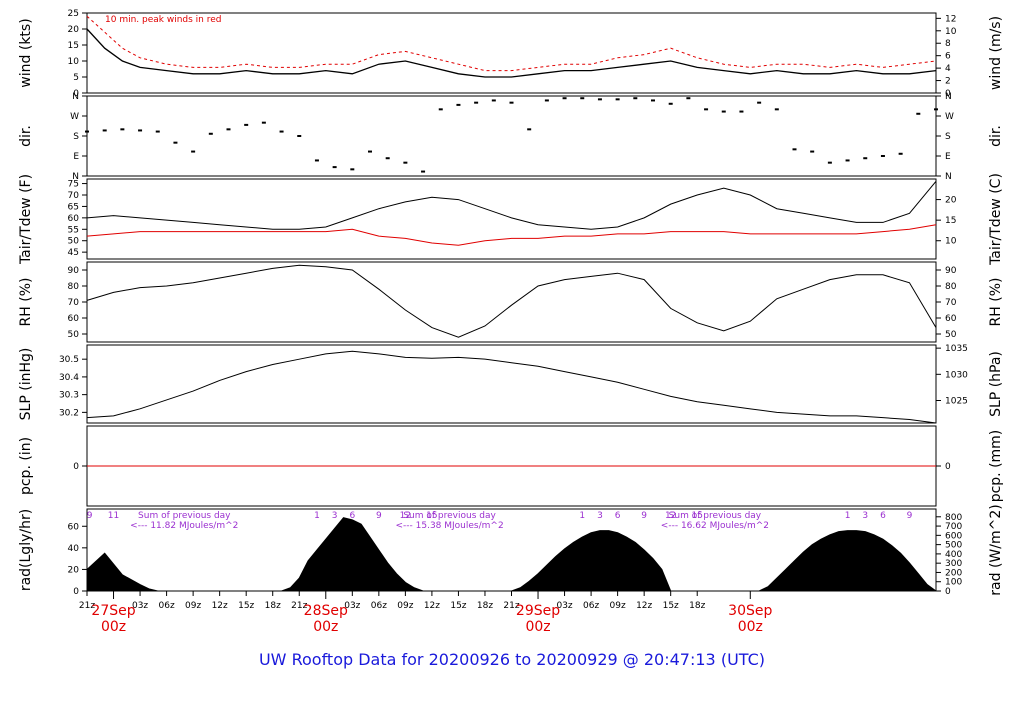 This screenshot has height=704, width=1024. Describe the element at coordinates (948, 157) in the screenshot. I see `dir-ytick-right-label: E` at that location.